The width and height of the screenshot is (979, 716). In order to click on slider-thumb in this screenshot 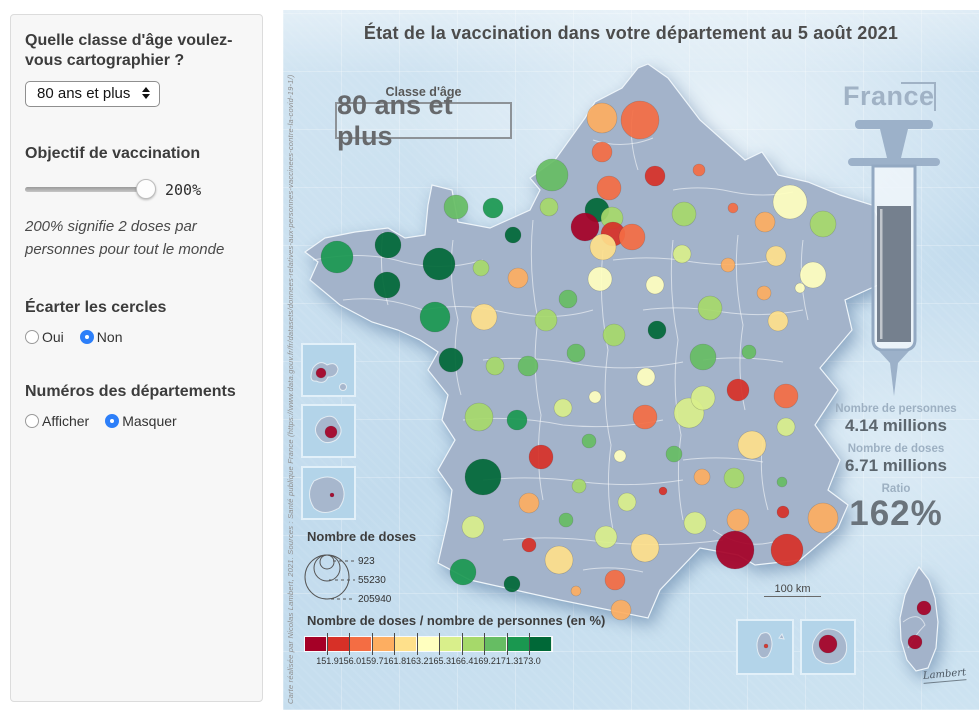, I will do `click(146, 189)`.